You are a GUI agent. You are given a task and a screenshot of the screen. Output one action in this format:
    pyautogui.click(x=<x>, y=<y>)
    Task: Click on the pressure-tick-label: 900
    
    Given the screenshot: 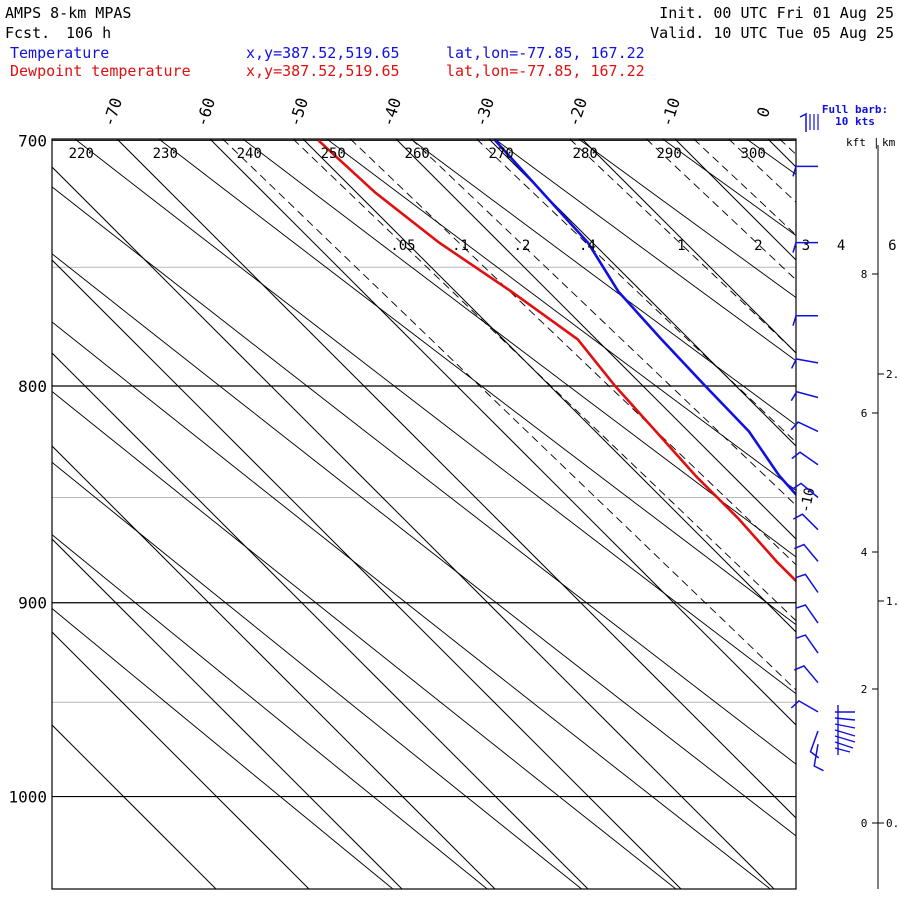 What is the action you would take?
    pyautogui.click(x=32, y=603)
    